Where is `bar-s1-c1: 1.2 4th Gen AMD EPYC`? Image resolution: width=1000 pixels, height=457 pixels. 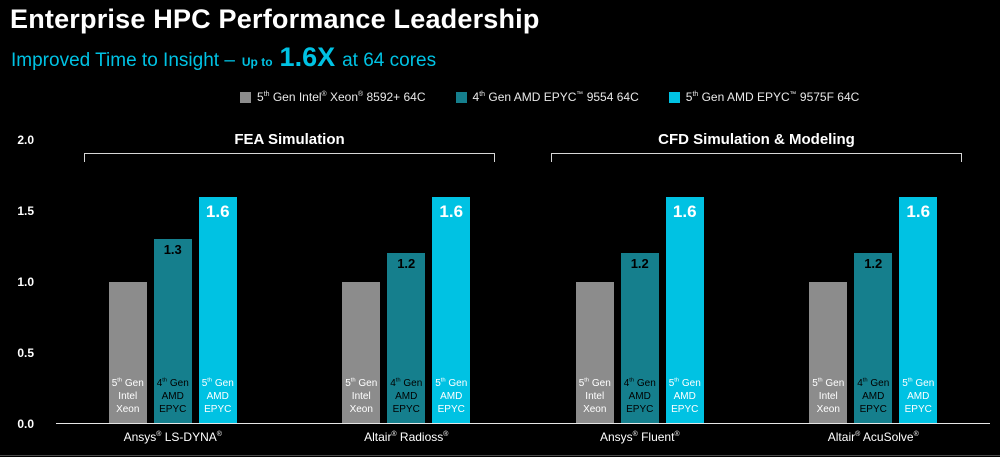 bar-s1-c1: 1.2 4th Gen AMD EPYC is located at coordinates (406, 338).